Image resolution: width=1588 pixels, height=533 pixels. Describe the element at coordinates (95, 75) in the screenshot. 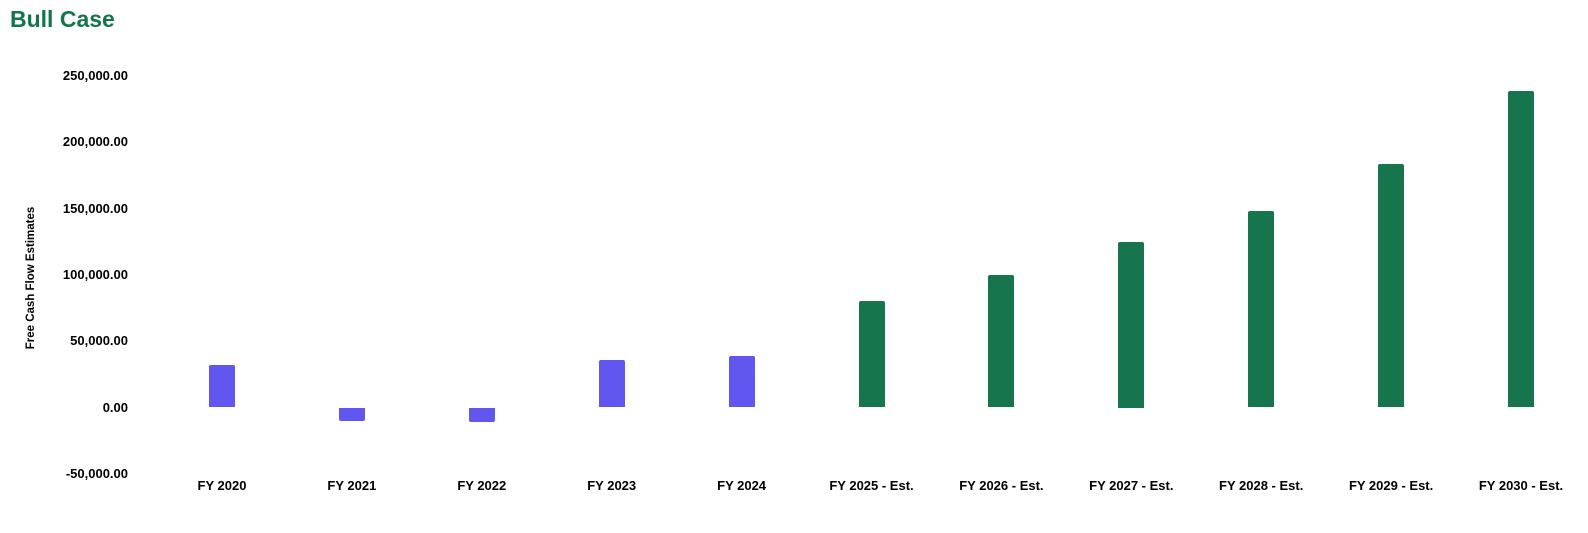

I see `y-tick-label: 250,000.00` at that location.